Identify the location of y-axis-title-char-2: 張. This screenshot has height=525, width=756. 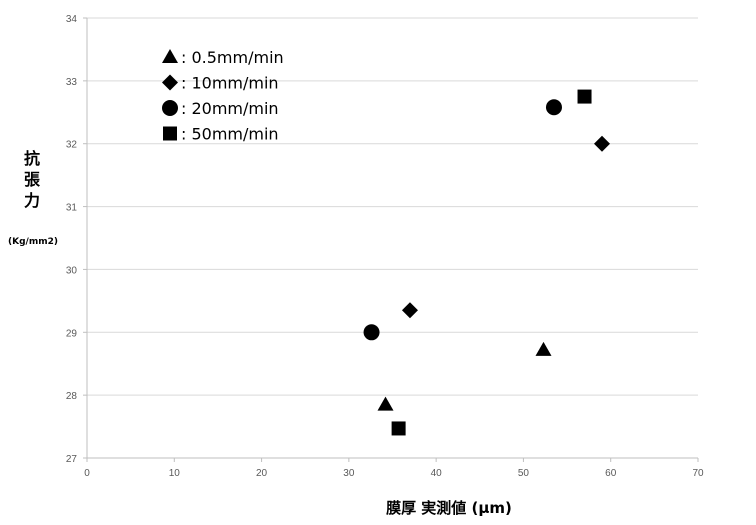
(32, 179).